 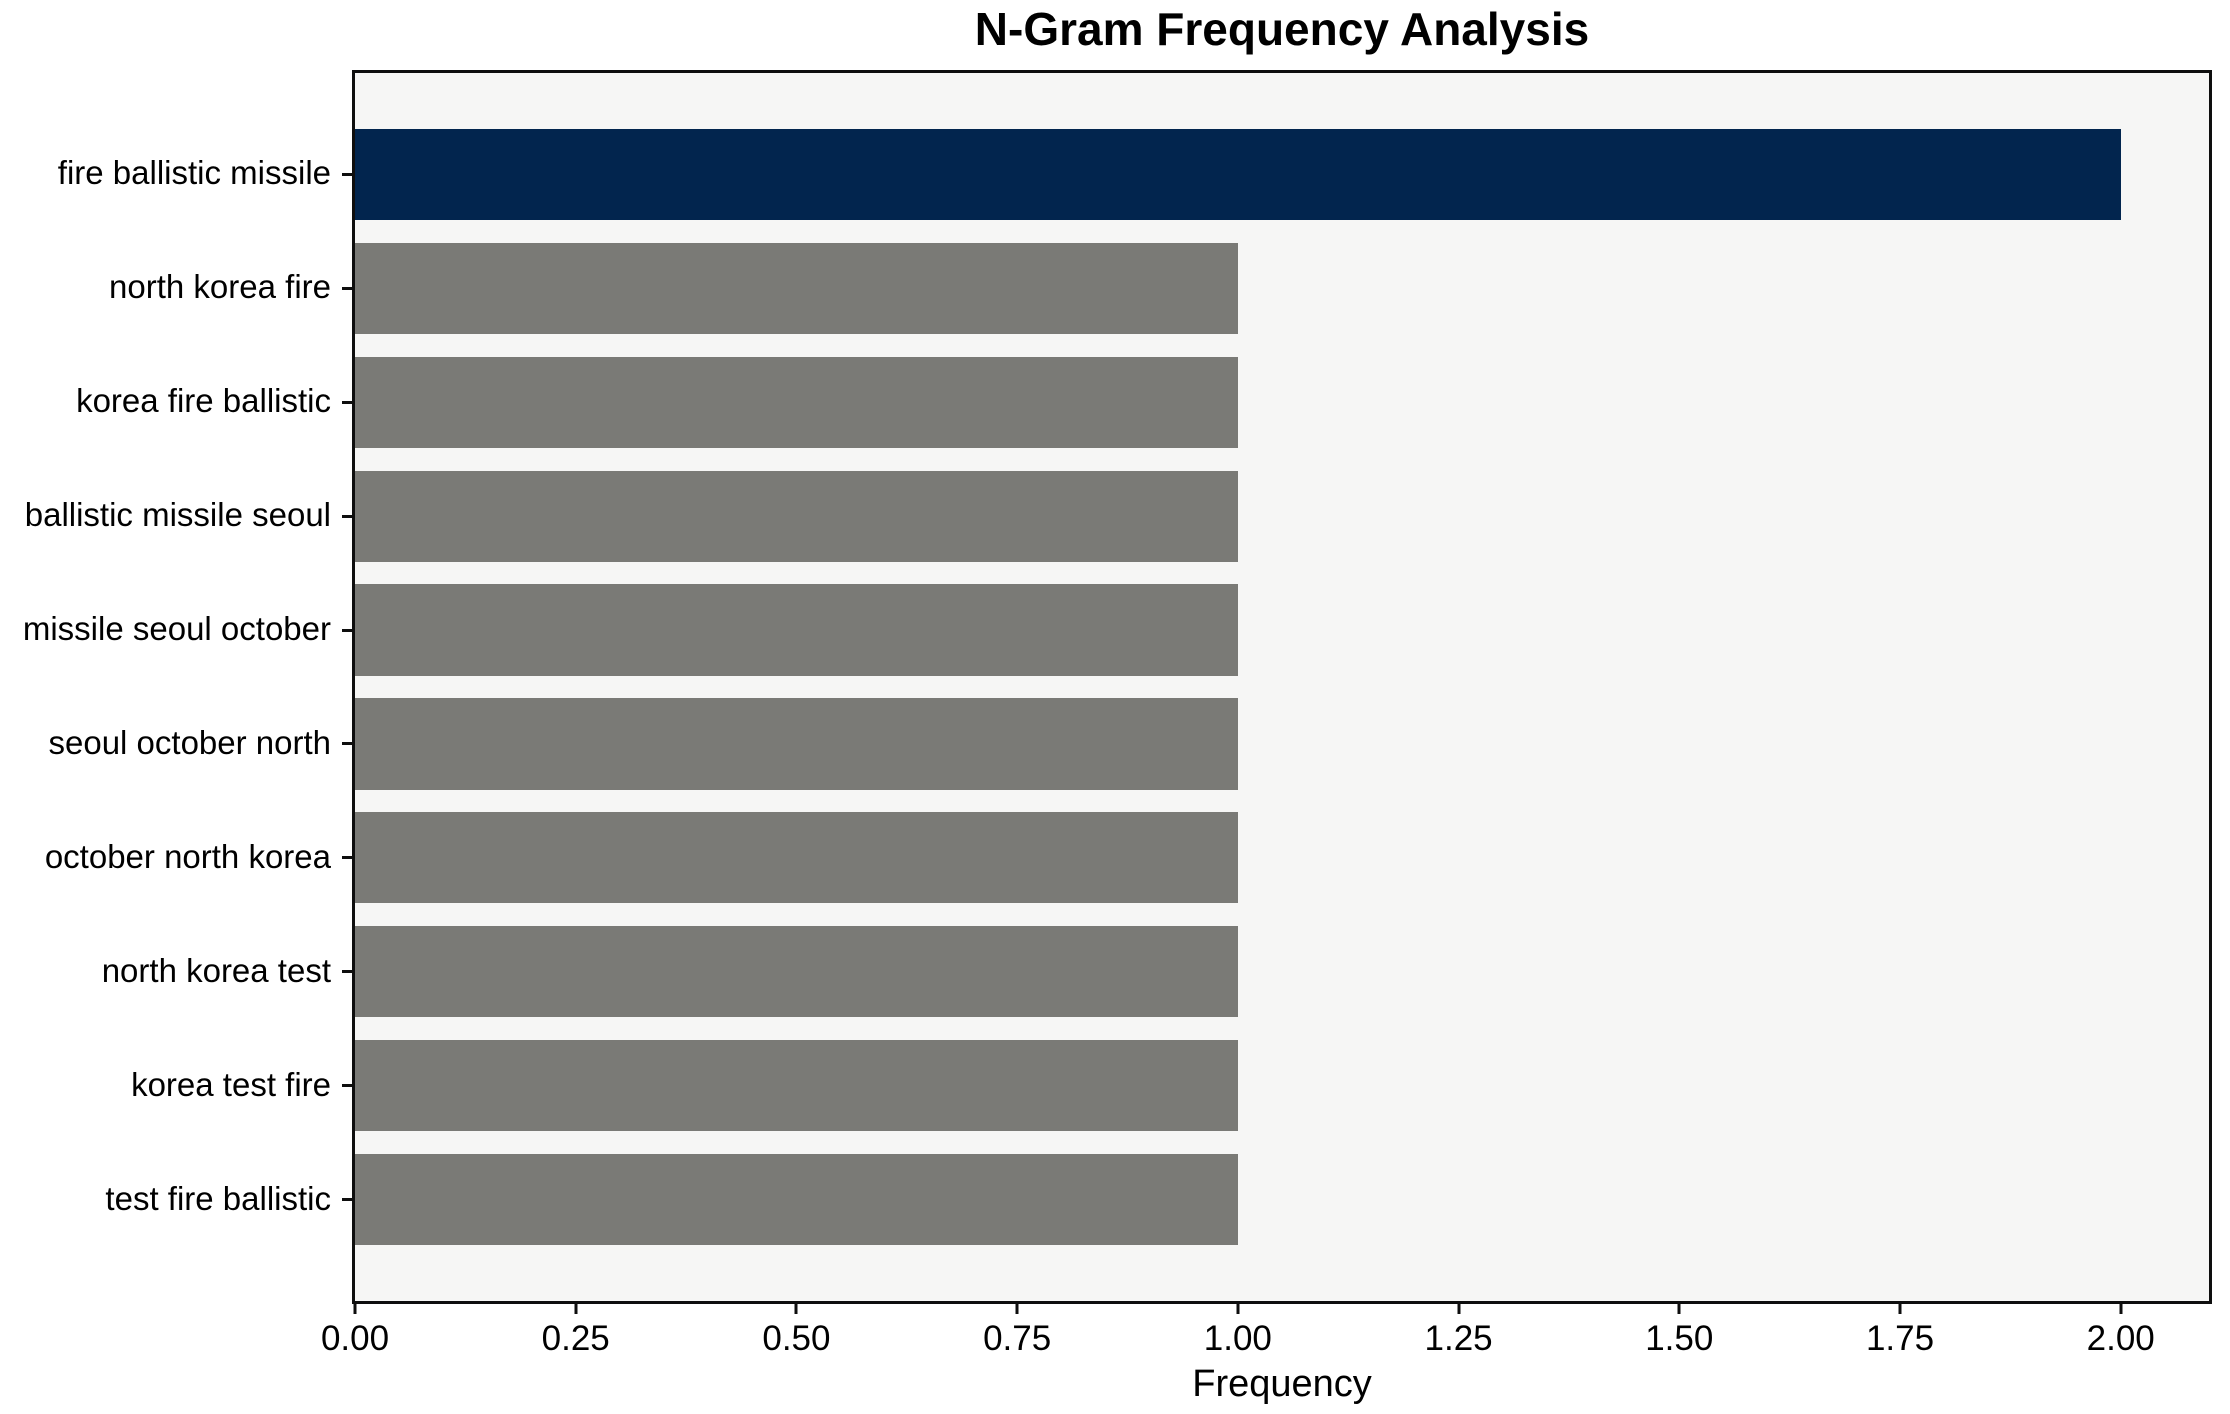 What do you see at coordinates (355, 1338) in the screenshot?
I see `x-tick-label: 0.00` at bounding box center [355, 1338].